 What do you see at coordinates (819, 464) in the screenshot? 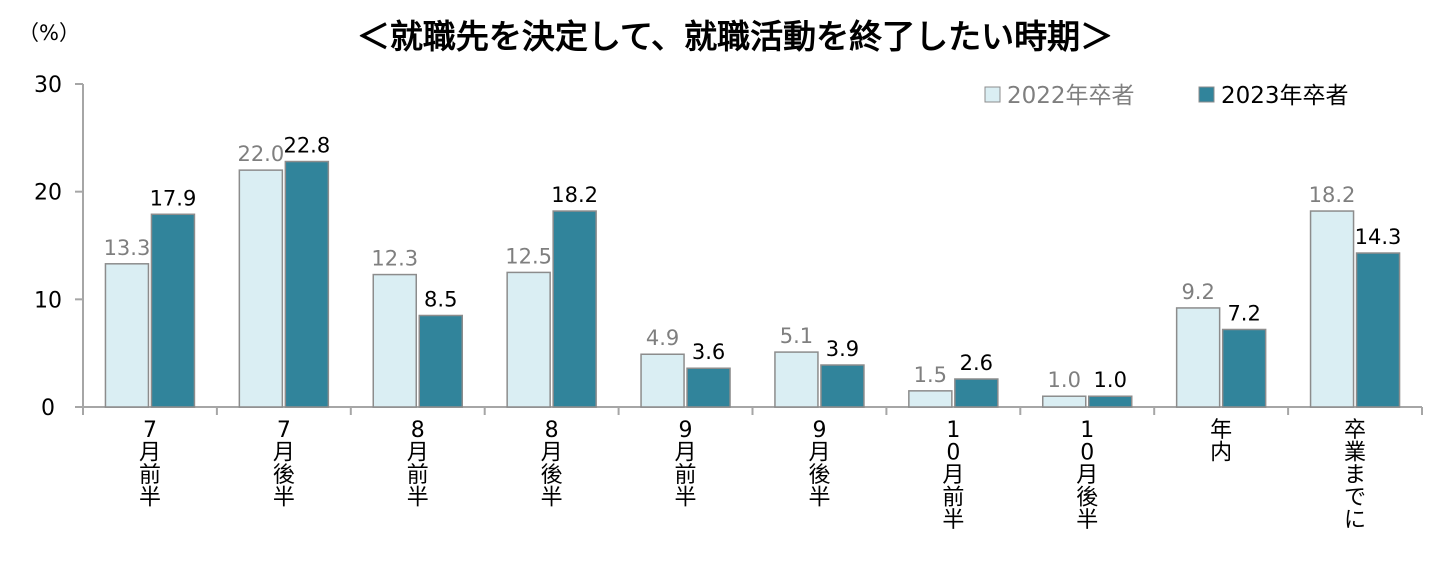
I see `x-category-label: 9 月後半` at bounding box center [819, 464].